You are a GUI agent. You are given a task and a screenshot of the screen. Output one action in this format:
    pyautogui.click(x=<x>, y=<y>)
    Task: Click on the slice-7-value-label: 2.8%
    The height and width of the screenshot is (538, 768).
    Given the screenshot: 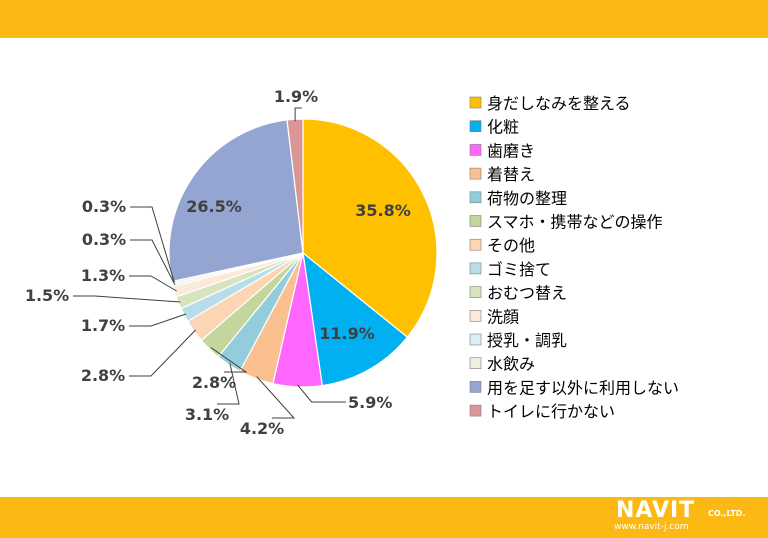 What is the action you would take?
    pyautogui.click(x=103, y=375)
    